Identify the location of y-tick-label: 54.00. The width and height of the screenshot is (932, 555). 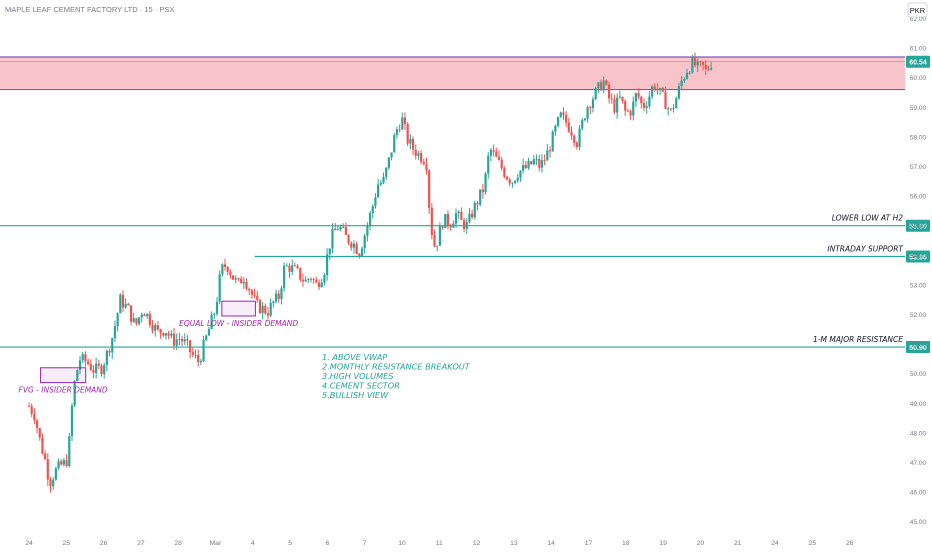
(918, 256).